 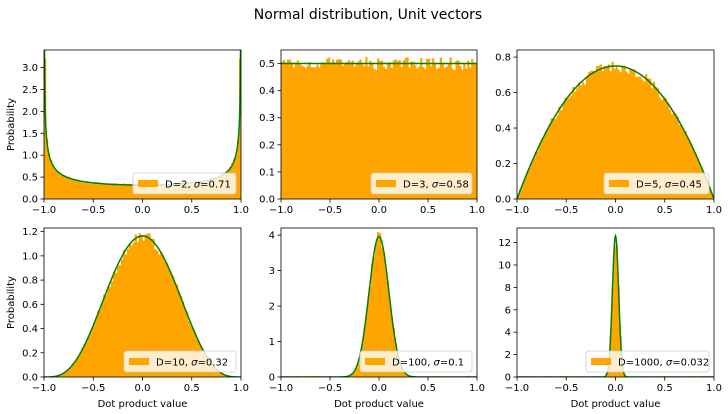 I want to click on y-tick-label: 0.0, so click(x=30, y=378).